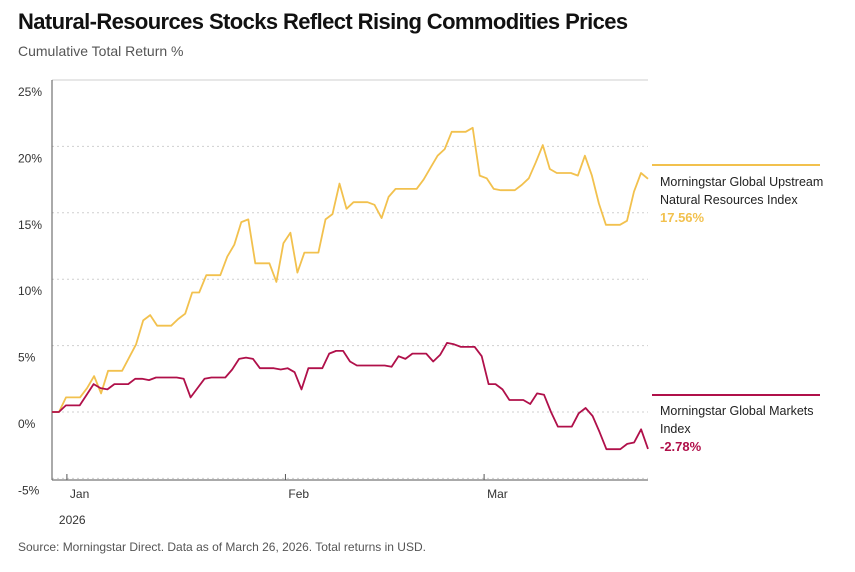 The image size is (855, 572). What do you see at coordinates (30, 92) in the screenshot?
I see `y-tick-label: 25%` at bounding box center [30, 92].